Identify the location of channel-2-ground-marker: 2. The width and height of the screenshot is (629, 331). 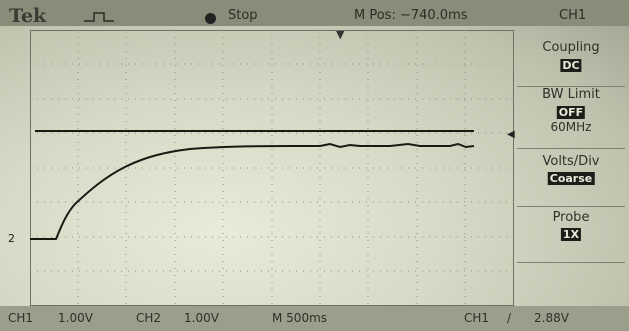
(11, 238).